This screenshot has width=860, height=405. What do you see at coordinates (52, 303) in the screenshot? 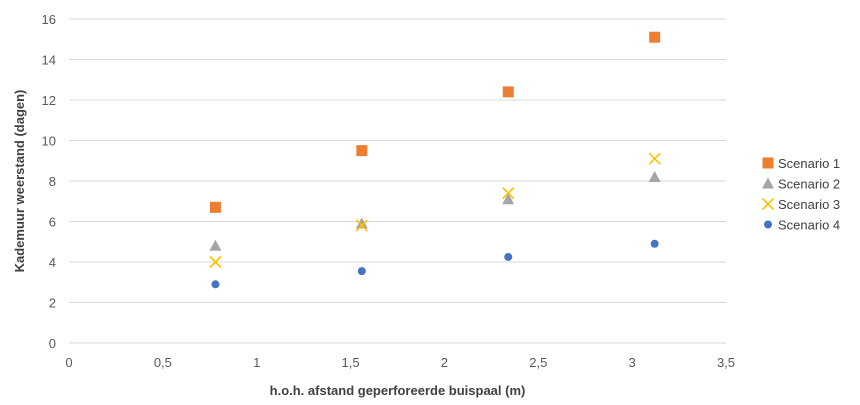
I see `y-tick-label: 2` at bounding box center [52, 303].